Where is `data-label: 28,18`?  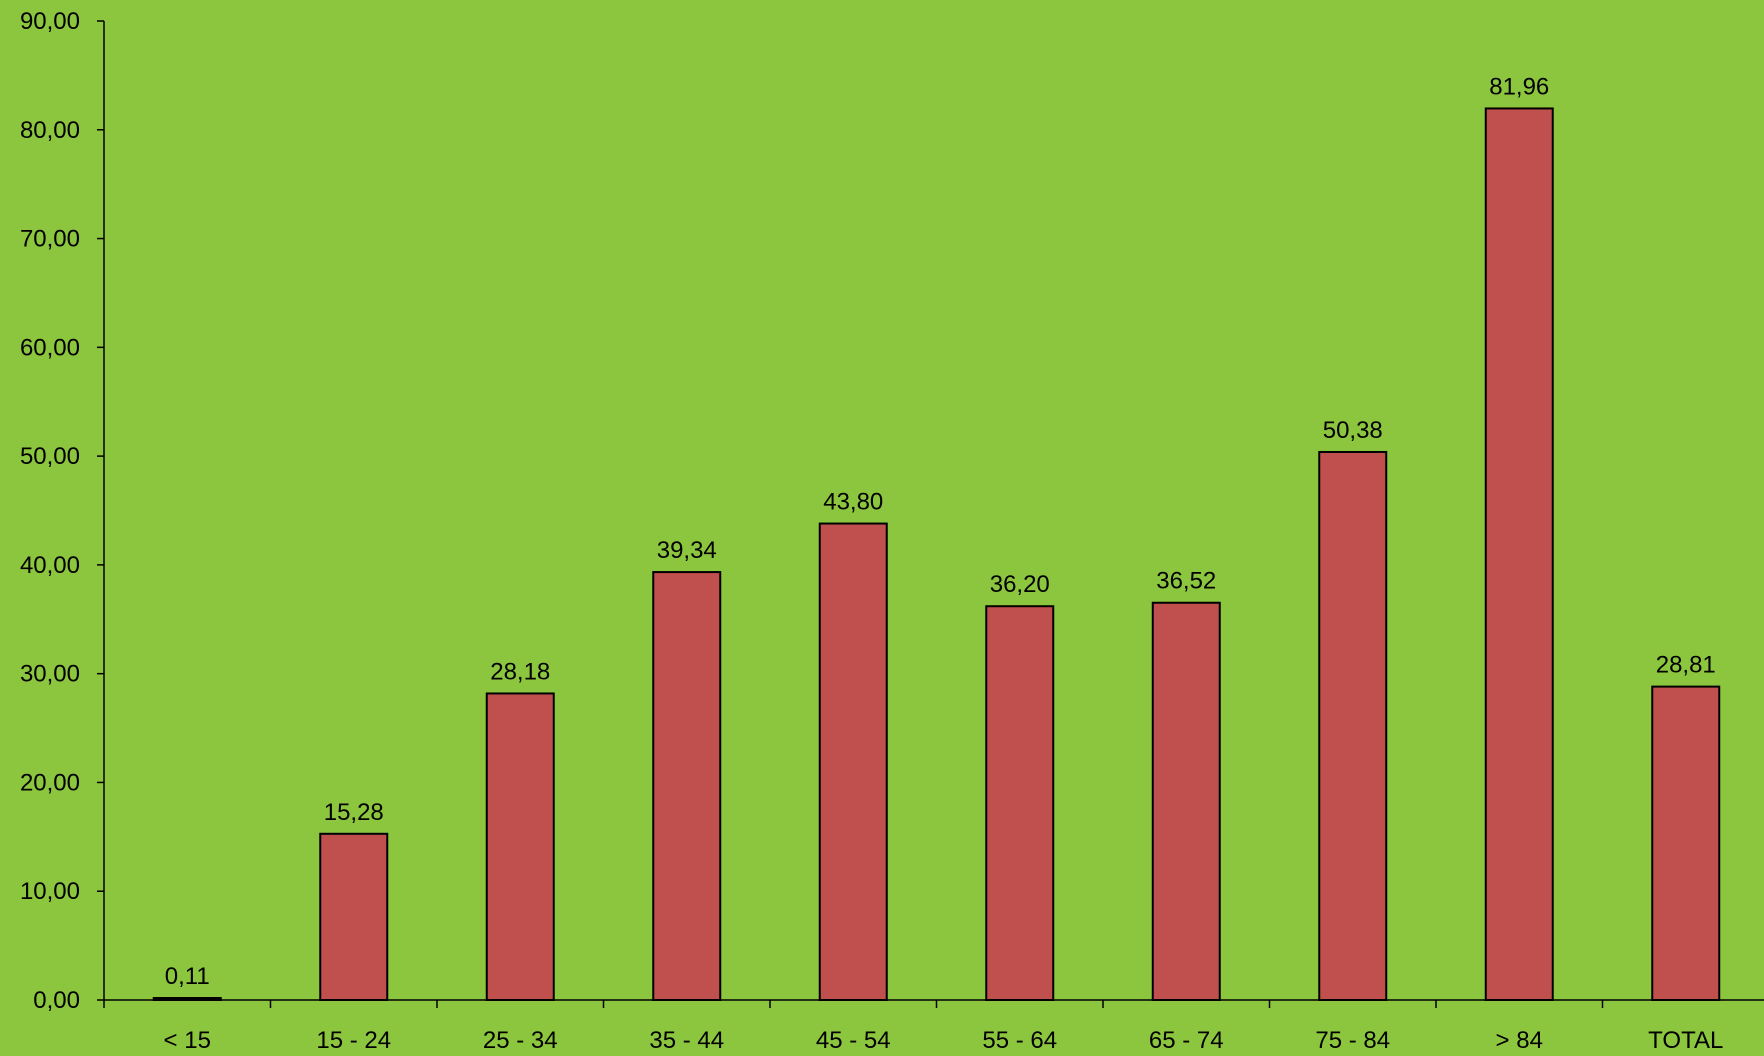
data-label: 28,18 is located at coordinates (520, 671).